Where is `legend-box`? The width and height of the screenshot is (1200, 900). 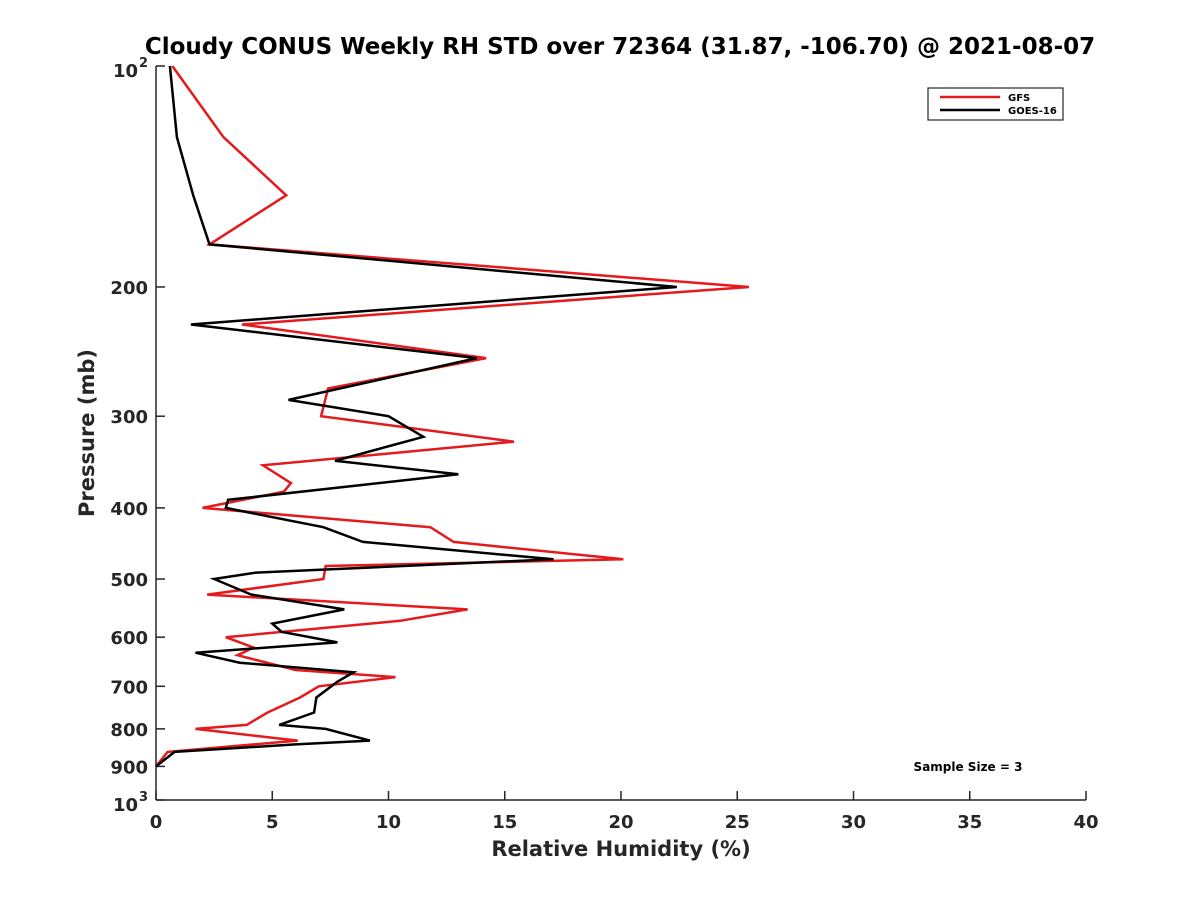 legend-box is located at coordinates (995, 104).